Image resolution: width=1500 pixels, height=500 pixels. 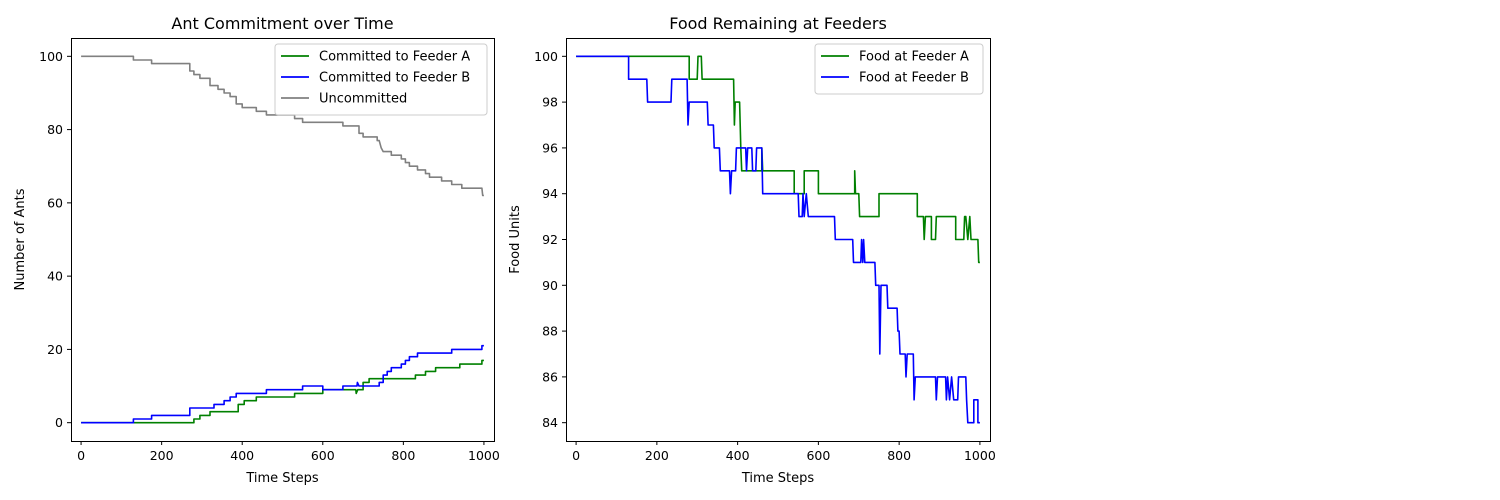 I want to click on legend-label: Food at Feeder A, so click(x=914, y=57).